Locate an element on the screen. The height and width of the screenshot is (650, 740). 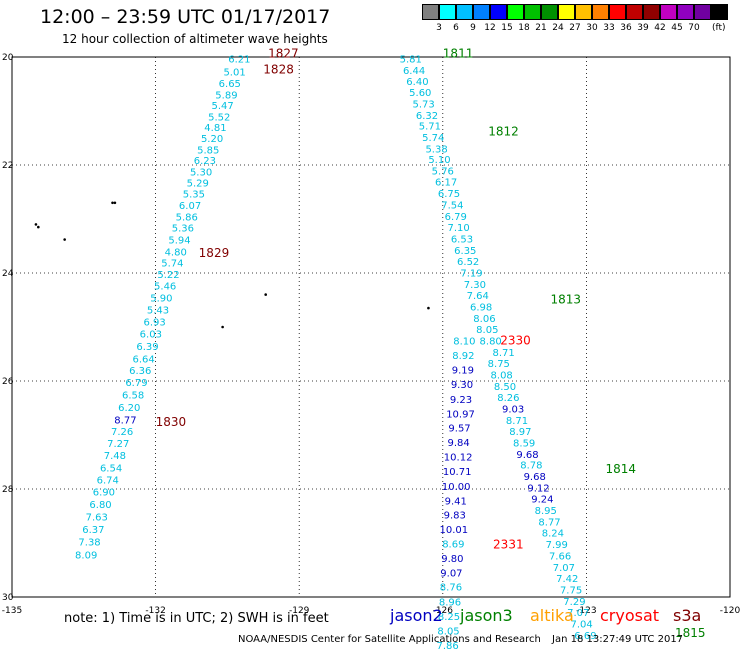
wave-height-value: 4.81 is located at coordinates (215, 128).